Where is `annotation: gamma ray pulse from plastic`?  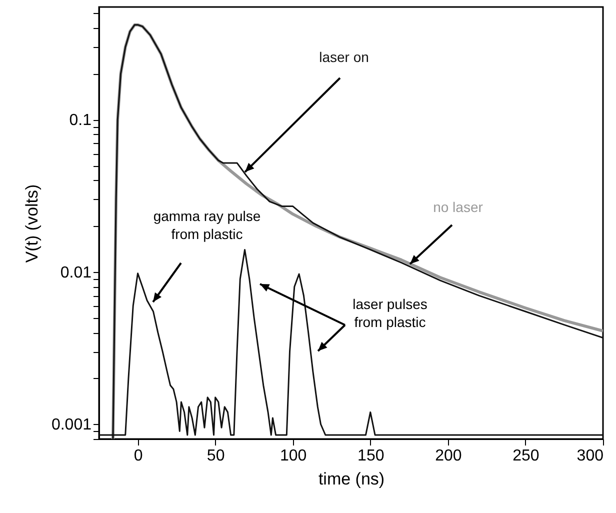 annotation: gamma ray pulse from plastic is located at coordinates (207, 225).